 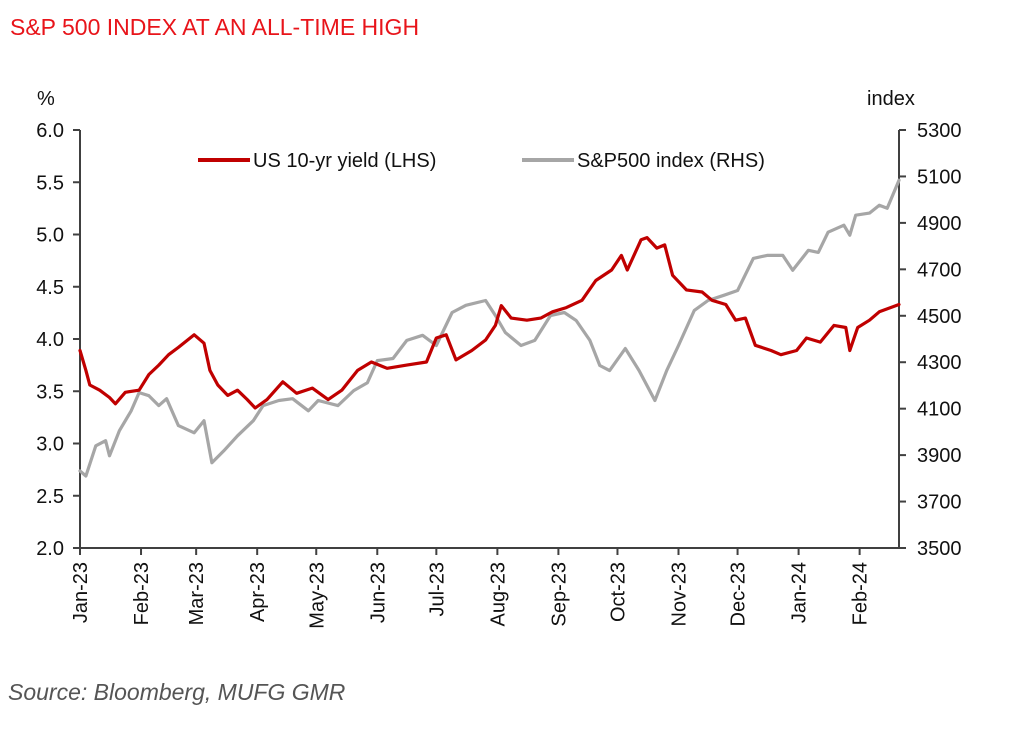 I want to click on x-tick-label: Mar-23, so click(x=197, y=593).